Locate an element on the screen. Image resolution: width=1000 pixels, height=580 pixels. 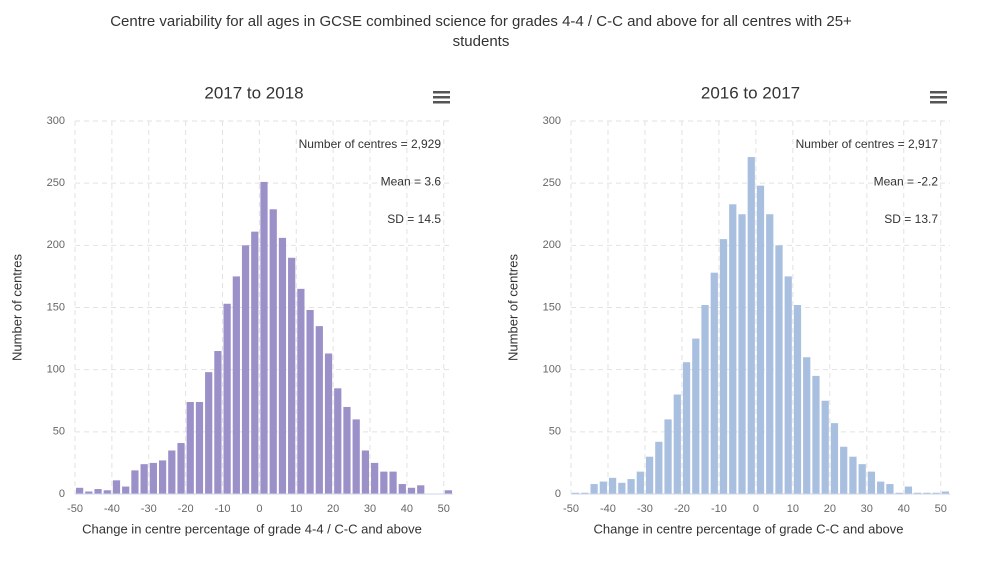
annotation: Number of centres = 2,917 is located at coordinates (867, 144).